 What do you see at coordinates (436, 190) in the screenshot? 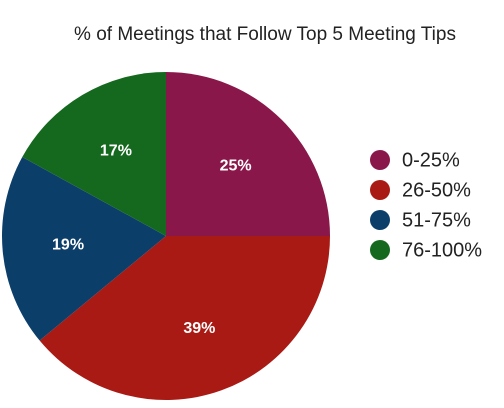
I see `legend-label: 26-50%` at bounding box center [436, 190].